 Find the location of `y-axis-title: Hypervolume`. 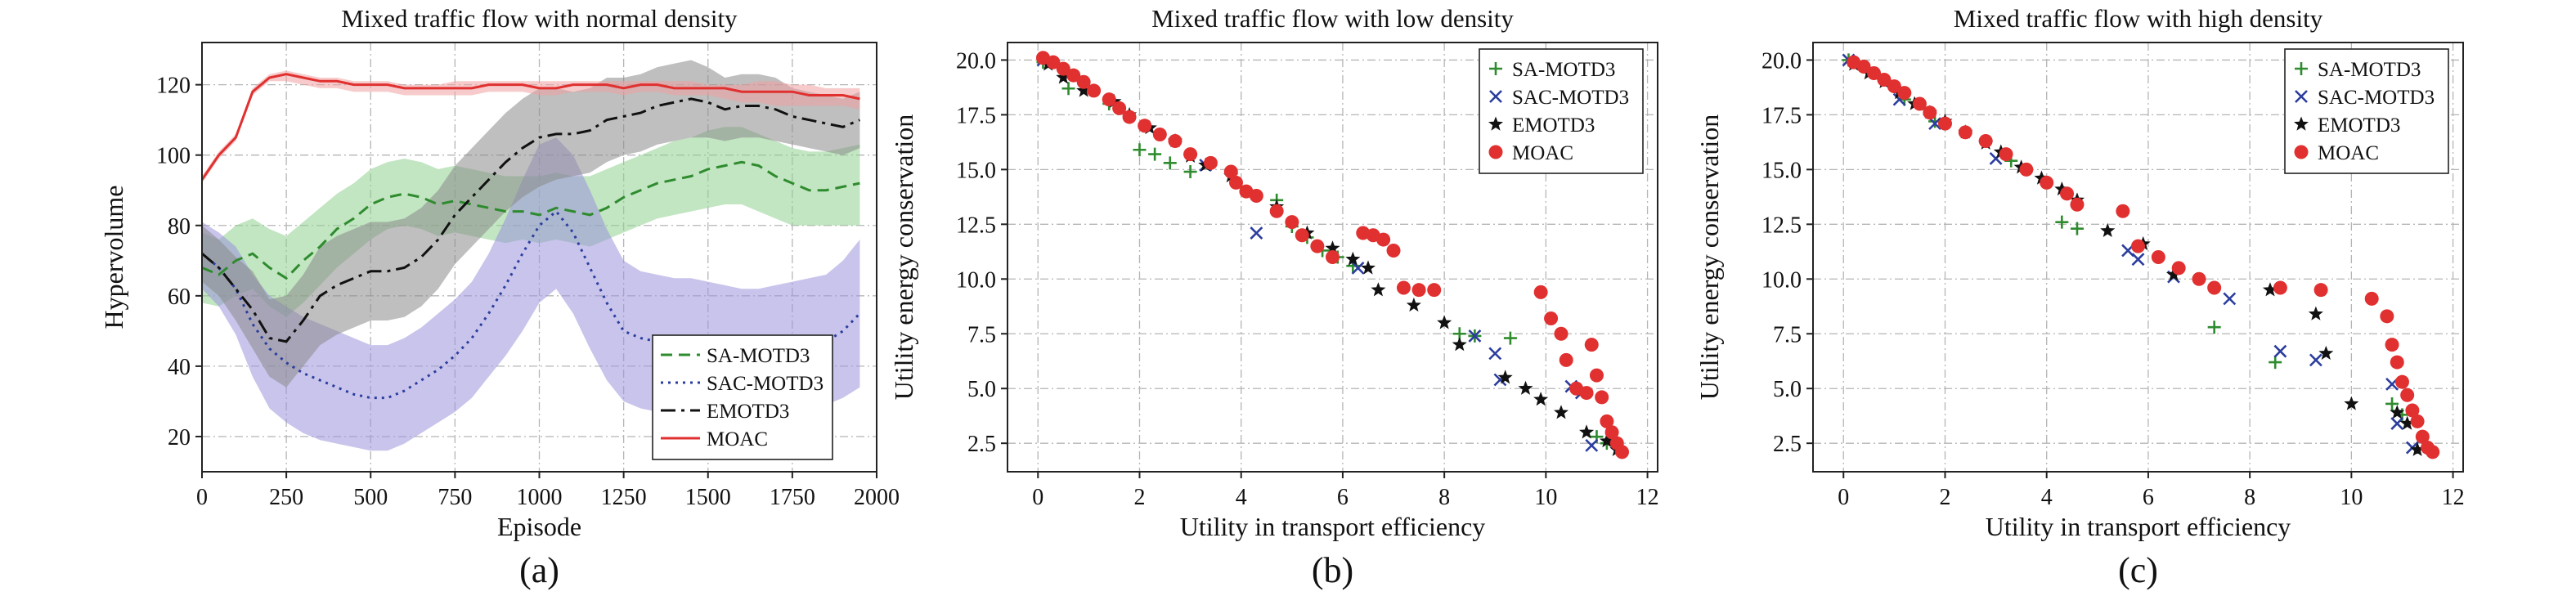

y-axis-title: Hypervolume is located at coordinates (114, 257).